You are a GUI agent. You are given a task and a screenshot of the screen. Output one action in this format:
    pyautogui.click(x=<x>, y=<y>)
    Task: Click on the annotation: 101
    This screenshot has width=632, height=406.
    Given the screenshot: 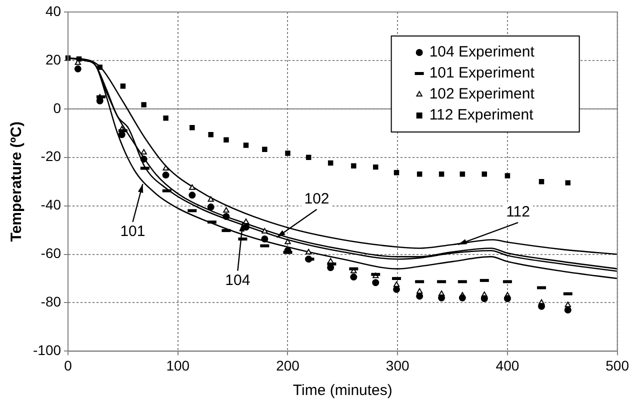 What is the action you would take?
    pyautogui.click(x=133, y=231)
    